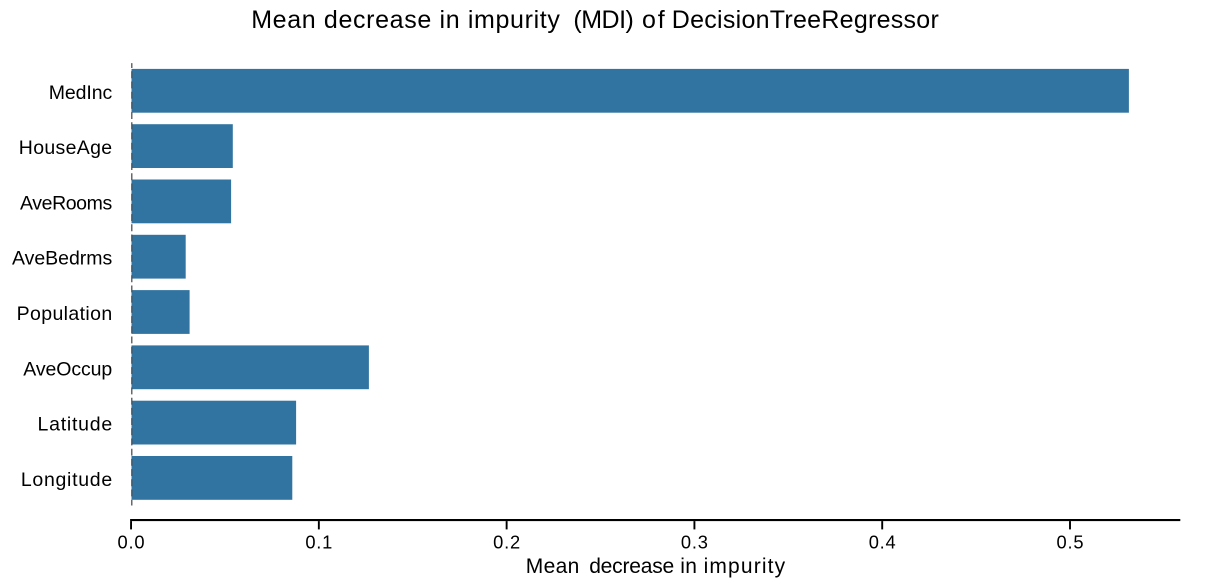 This screenshot has height=587, width=1210. What do you see at coordinates (654, 20) in the screenshot?
I see `svg-text: of` at bounding box center [654, 20].